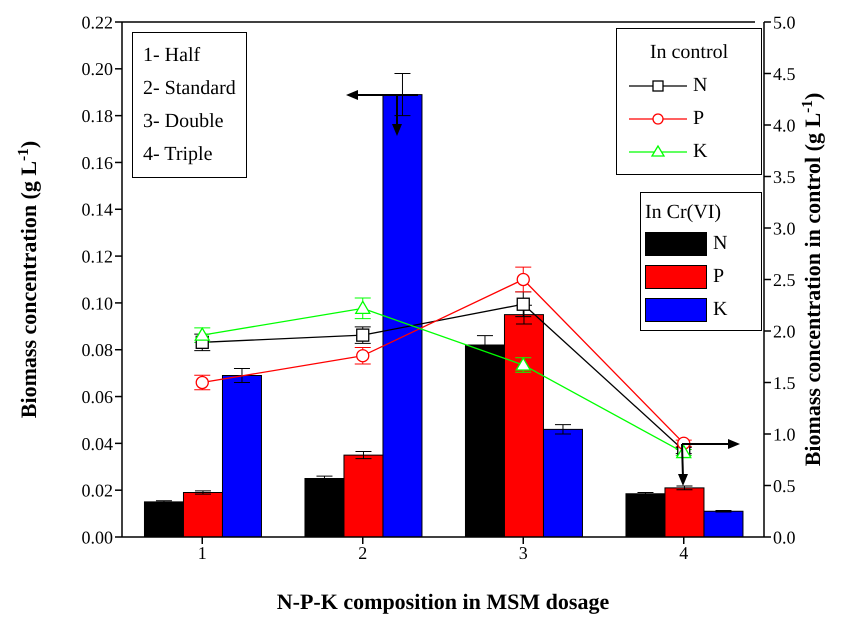 Image resolution: width=842 pixels, height=625 pixels. Describe the element at coordinates (97, 162) in the screenshot. I see `y-tick-label: 0.16` at that location.